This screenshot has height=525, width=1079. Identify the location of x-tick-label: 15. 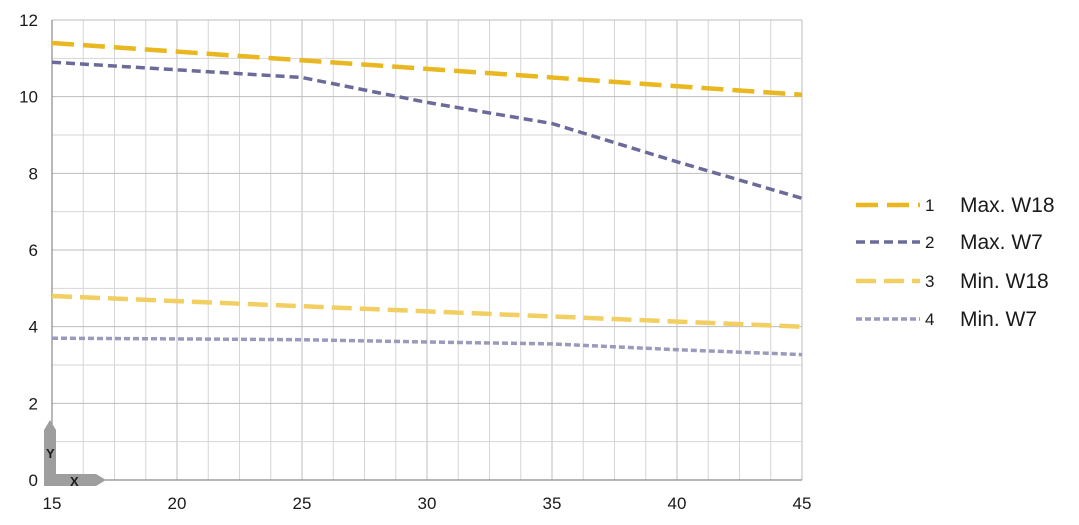
(52, 503).